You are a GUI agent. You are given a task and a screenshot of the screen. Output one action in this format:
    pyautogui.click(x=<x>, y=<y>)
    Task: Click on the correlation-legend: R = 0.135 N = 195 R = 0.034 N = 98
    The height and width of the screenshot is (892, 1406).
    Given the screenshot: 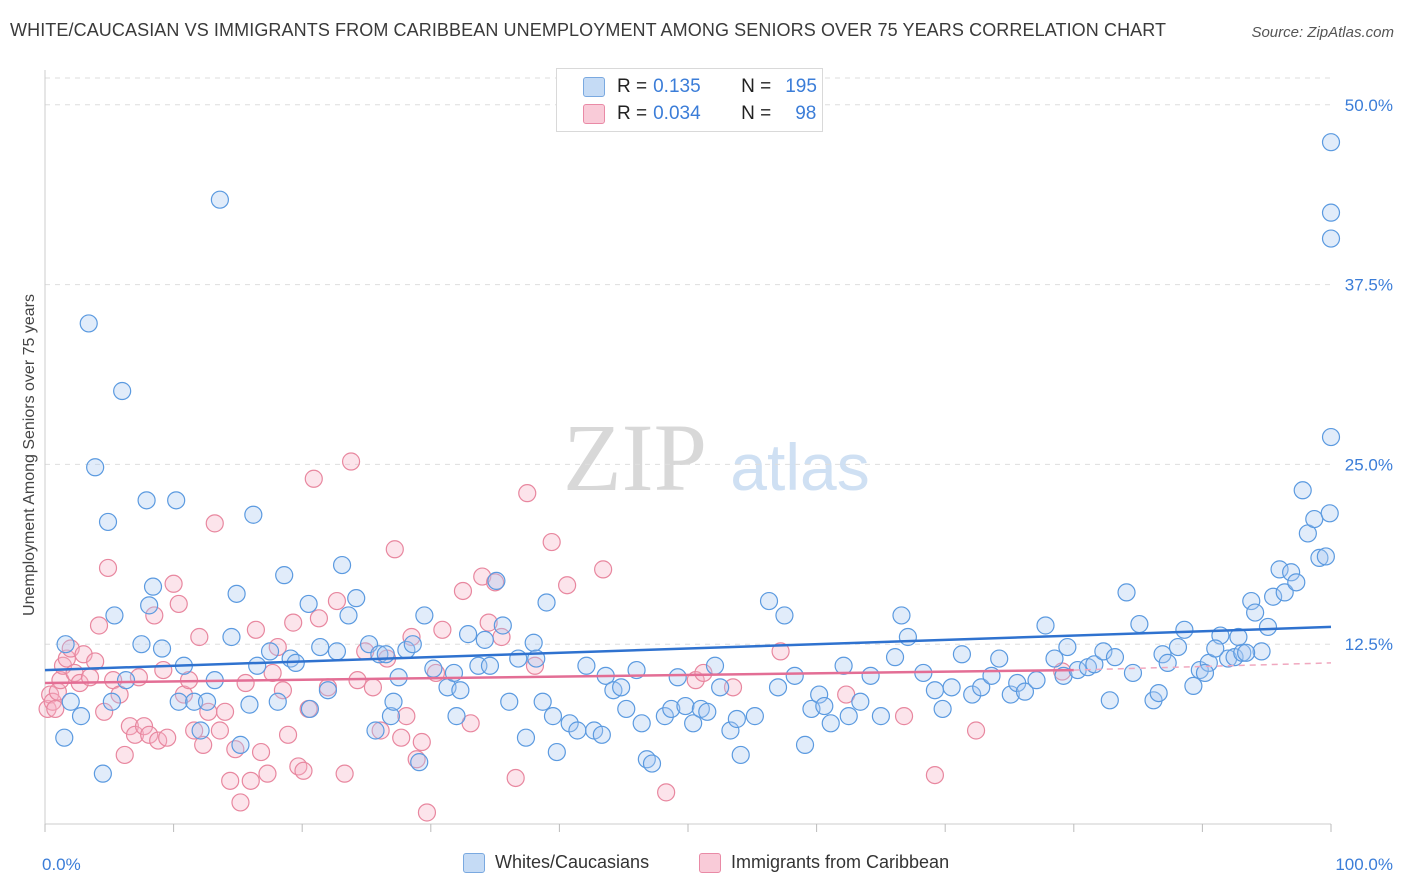 What is the action you would take?
    pyautogui.click(x=689, y=100)
    